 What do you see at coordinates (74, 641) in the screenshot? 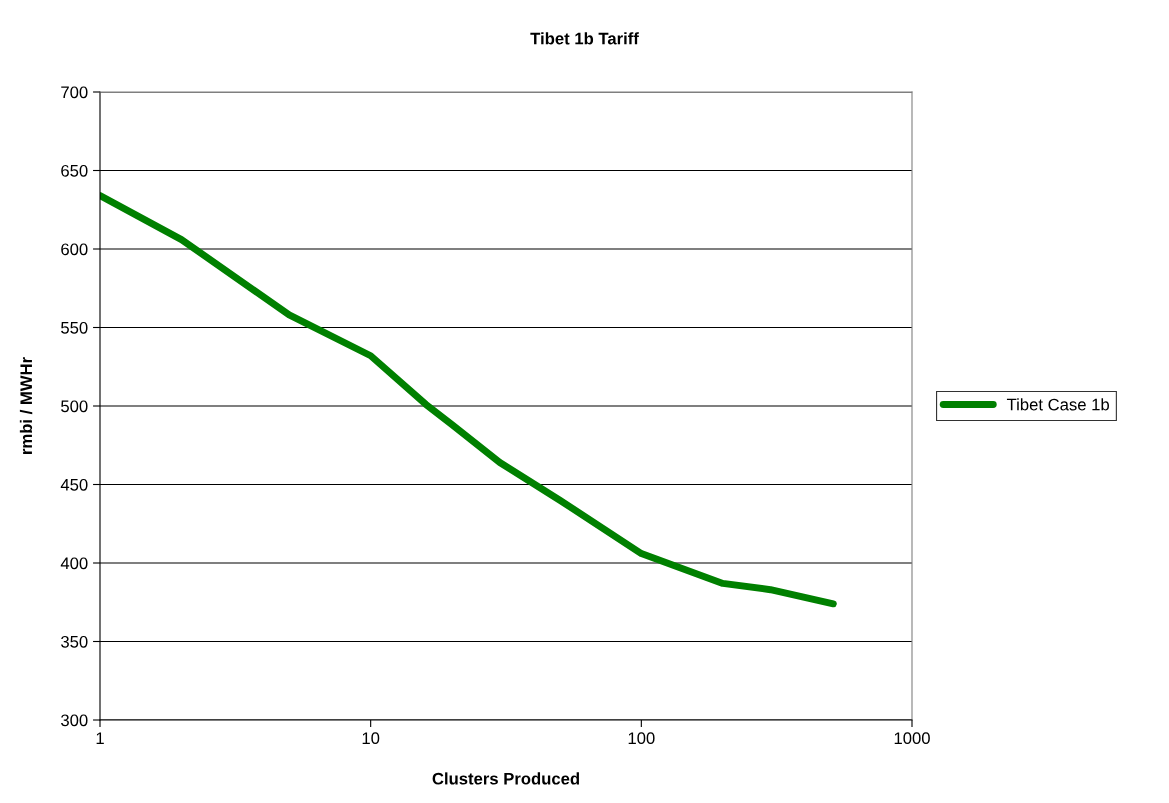
I see `y-tick-label: 350` at bounding box center [74, 641].